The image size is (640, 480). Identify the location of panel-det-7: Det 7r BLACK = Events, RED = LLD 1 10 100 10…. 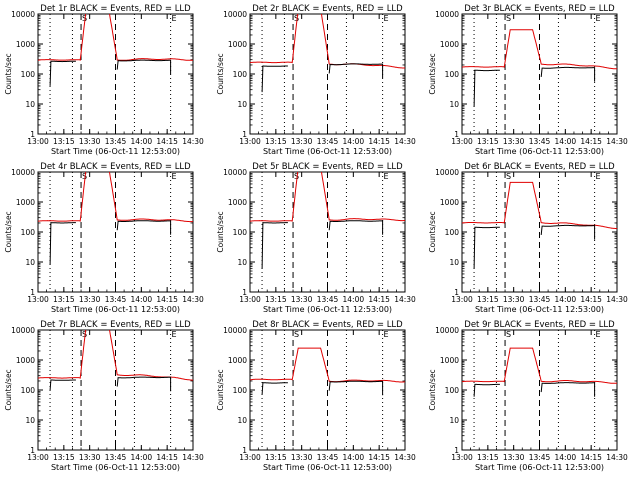
(104, 396).